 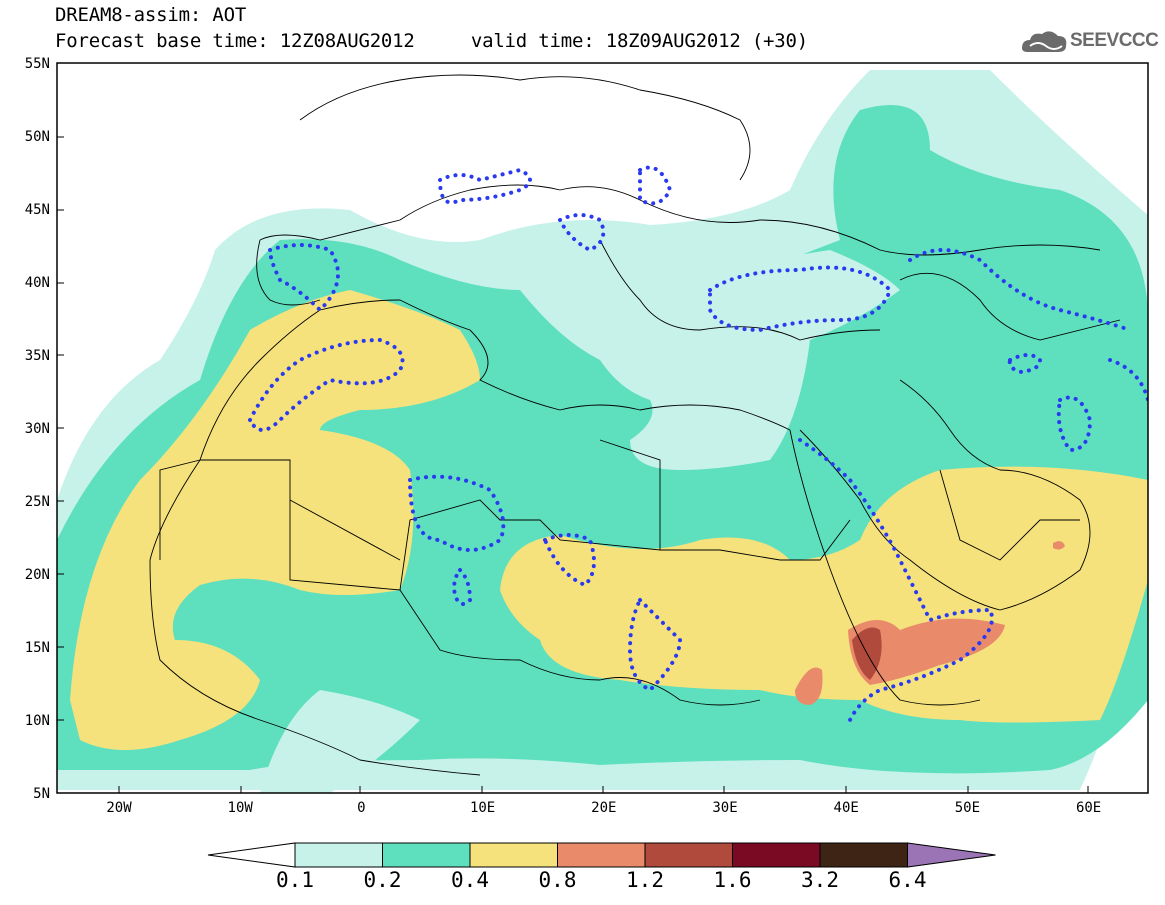 I want to click on lon-label-50E: 50E, so click(x=967, y=808).